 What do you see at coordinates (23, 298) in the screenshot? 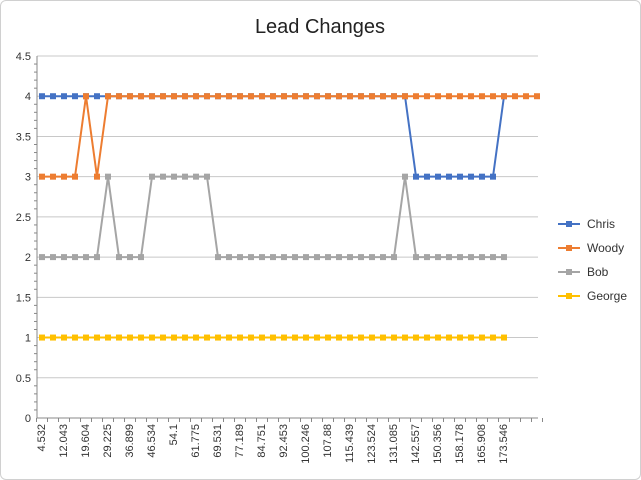
I see `y-tick-label: 1.5` at bounding box center [23, 298].